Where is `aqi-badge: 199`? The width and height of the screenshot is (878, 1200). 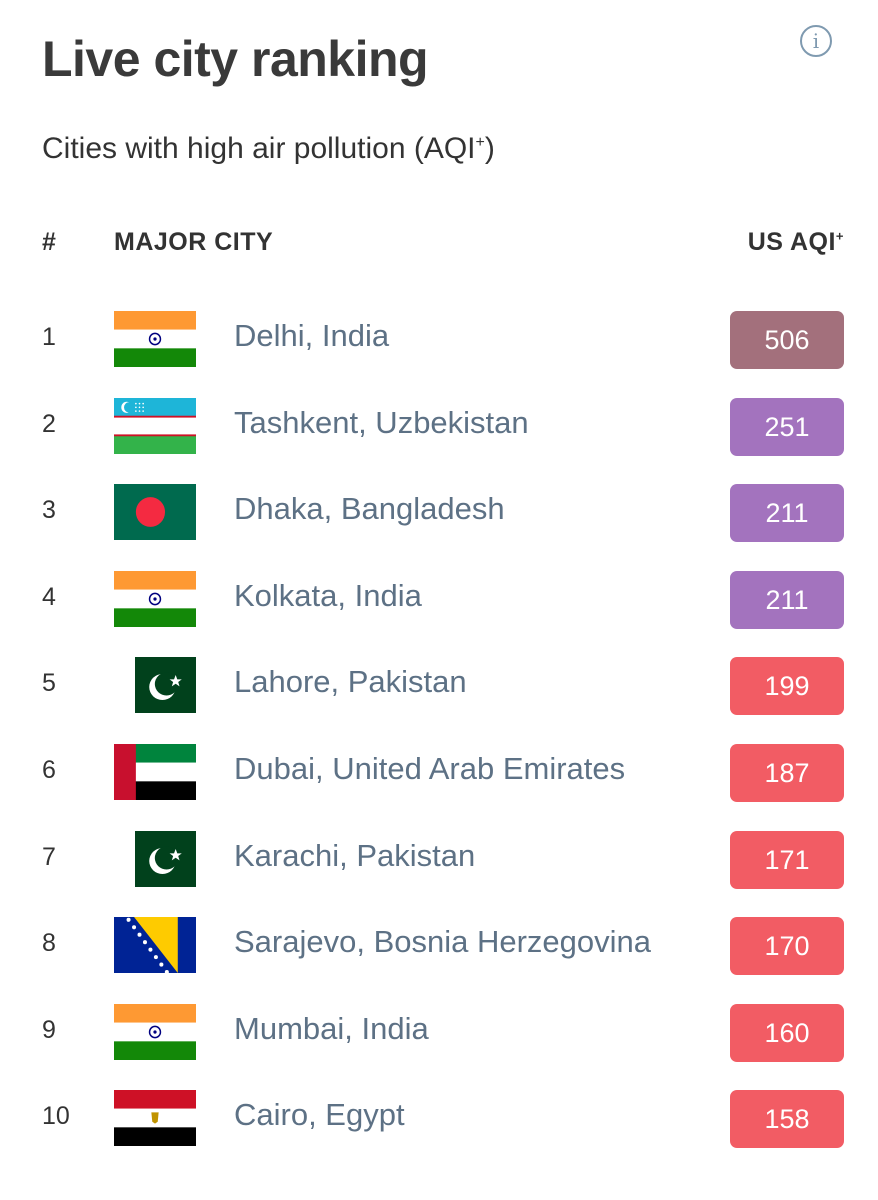 aqi-badge: 199 is located at coordinates (787, 686).